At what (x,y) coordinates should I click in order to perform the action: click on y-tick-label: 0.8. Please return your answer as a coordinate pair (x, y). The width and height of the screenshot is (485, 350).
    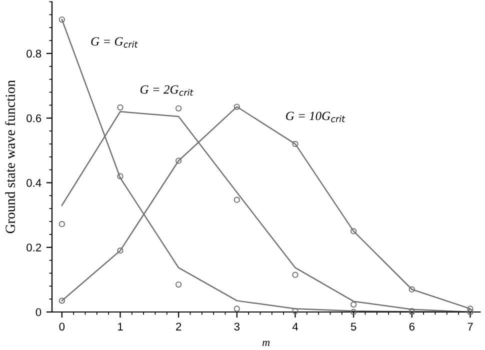
    Looking at the image, I should click on (34, 54).